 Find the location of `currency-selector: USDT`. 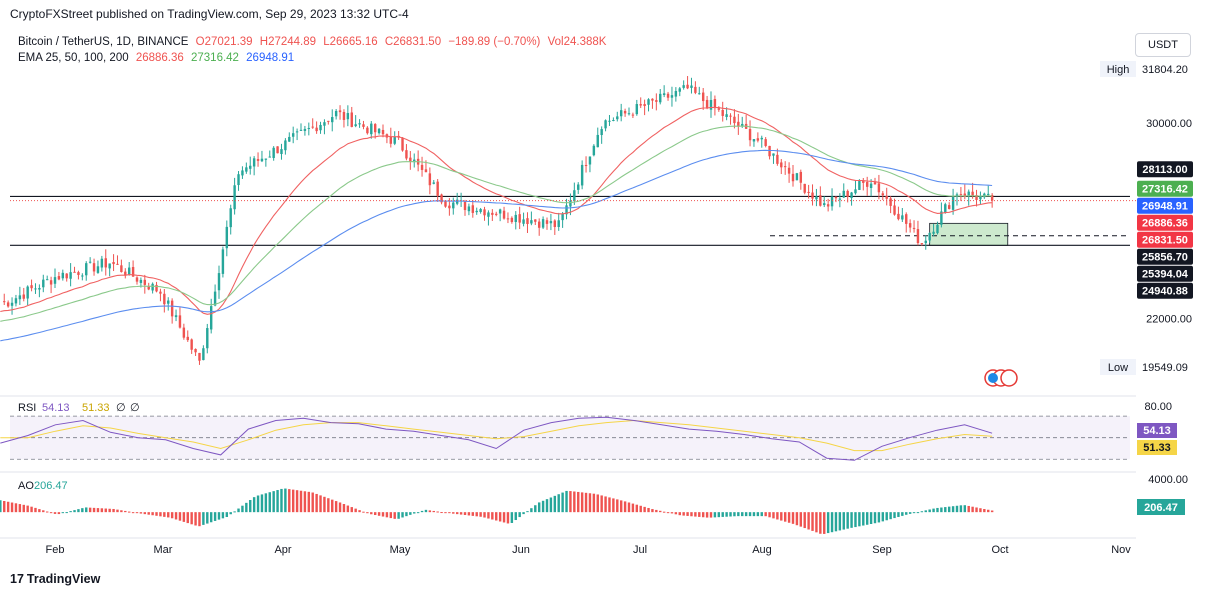

currency-selector: USDT is located at coordinates (1163, 45).